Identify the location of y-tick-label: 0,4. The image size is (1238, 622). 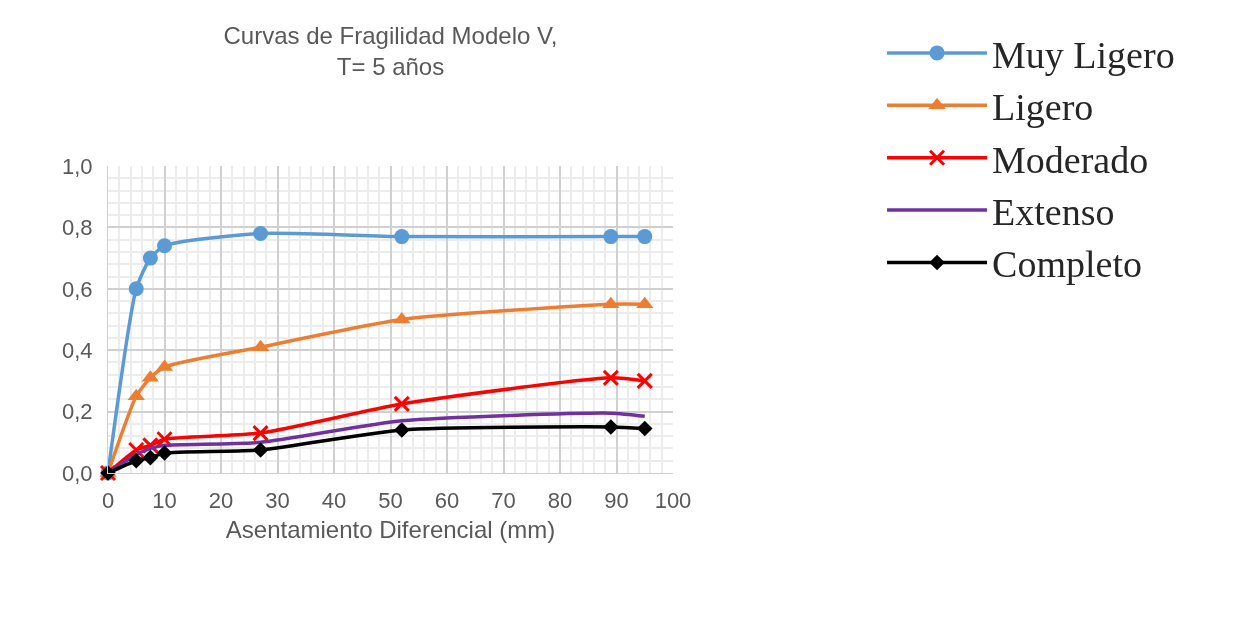
(77, 350).